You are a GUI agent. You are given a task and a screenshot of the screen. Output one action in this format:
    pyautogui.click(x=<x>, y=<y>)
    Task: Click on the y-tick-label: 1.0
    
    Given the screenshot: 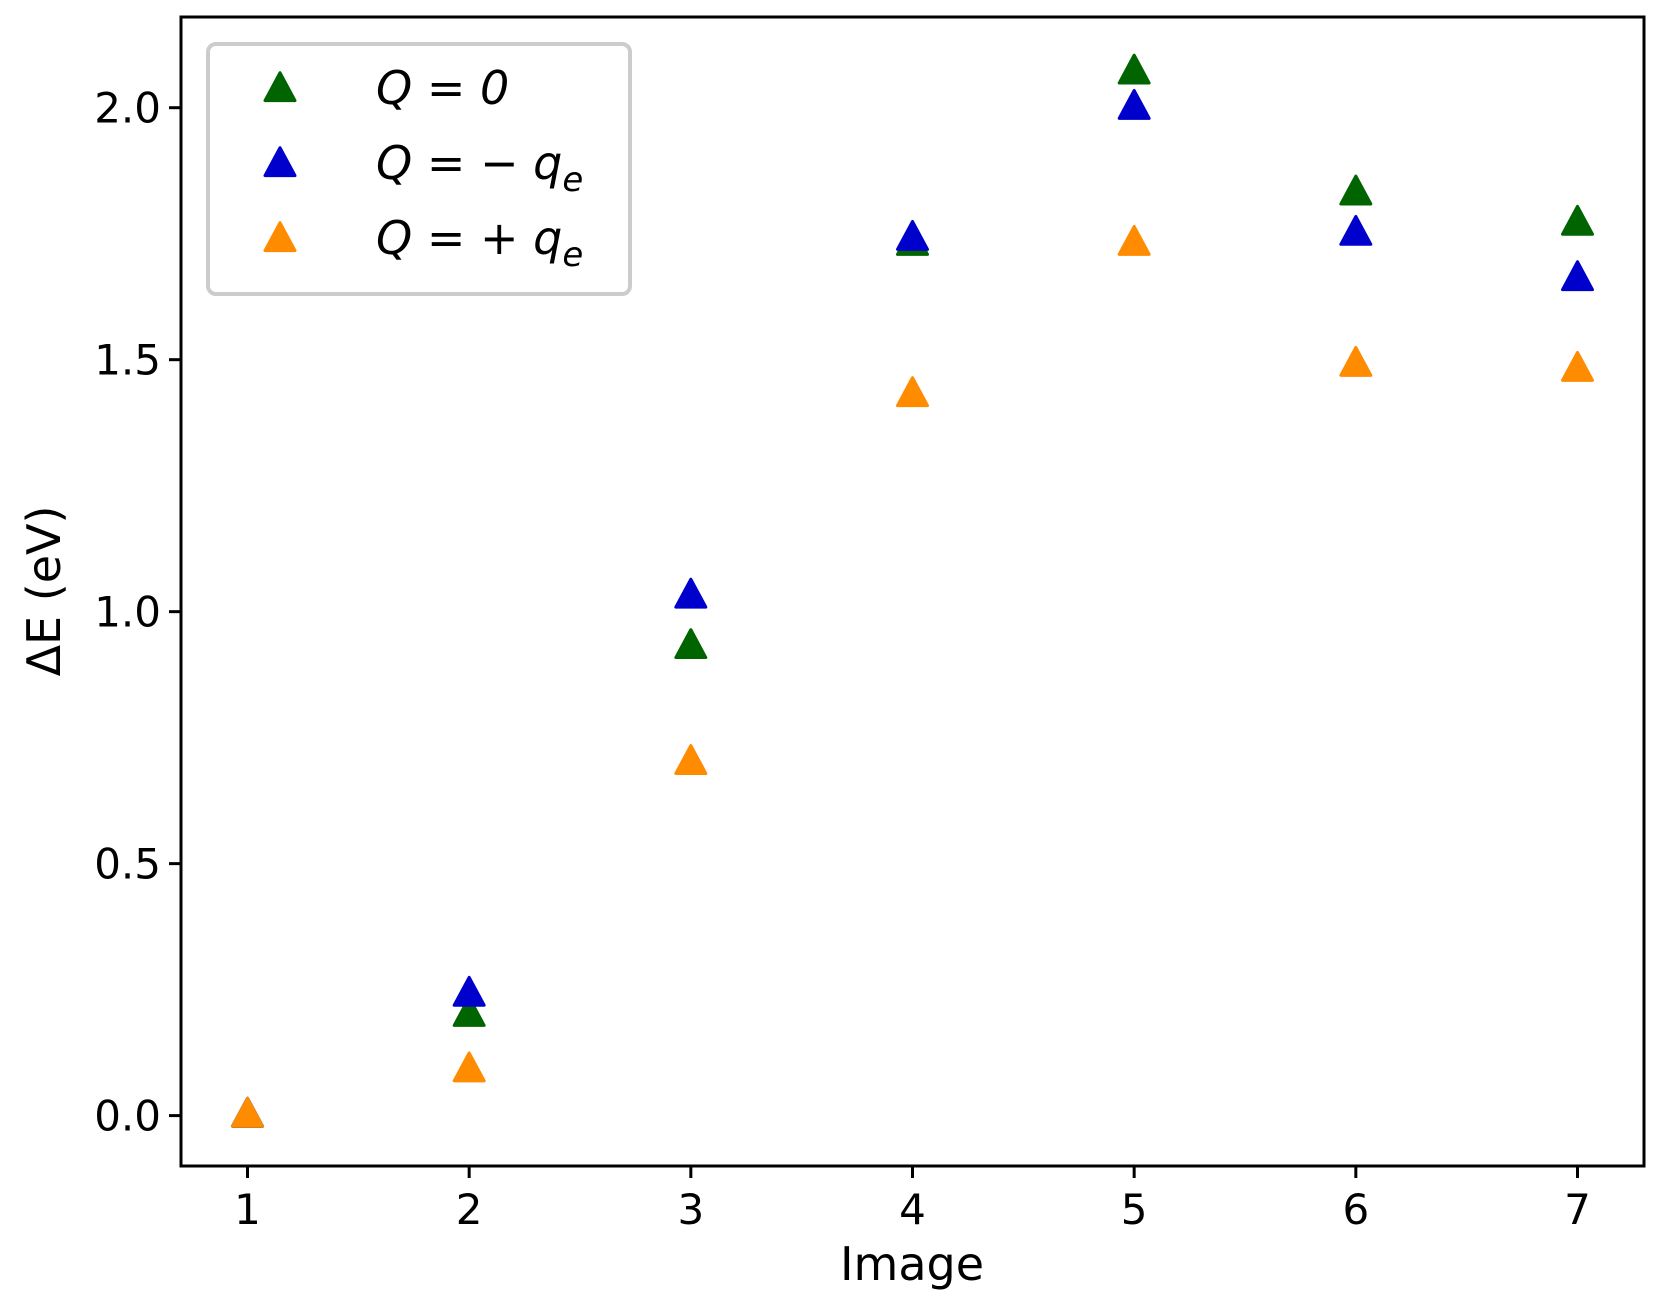 What is the action you would take?
    pyautogui.click(x=127, y=612)
    